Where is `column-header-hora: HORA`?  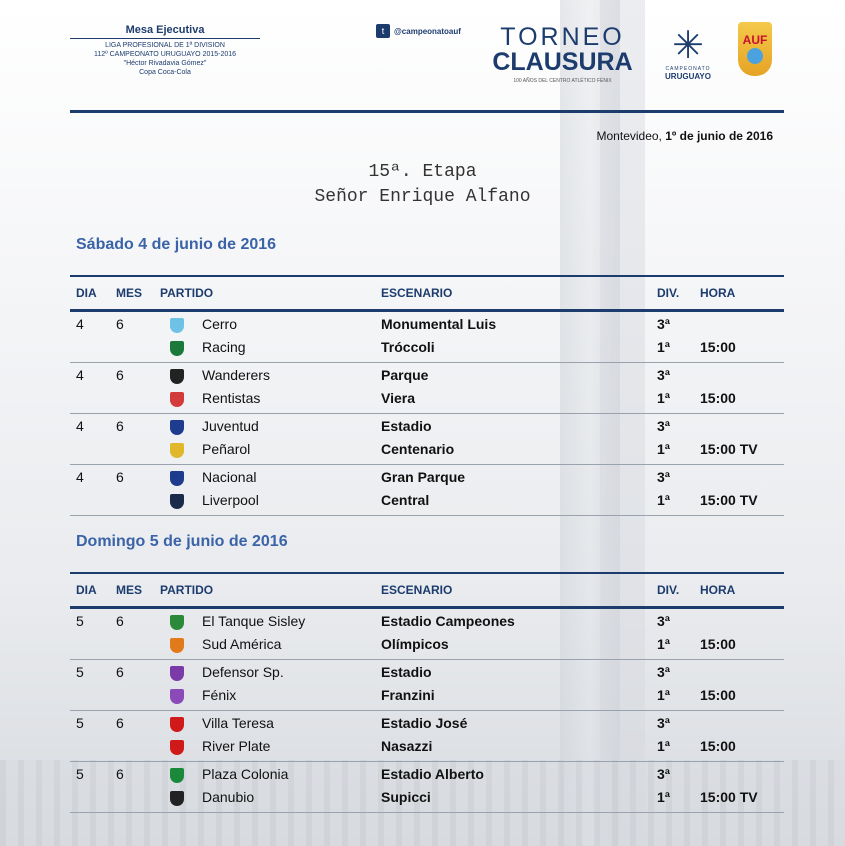 column-header-hora: HORA is located at coordinates (718, 590).